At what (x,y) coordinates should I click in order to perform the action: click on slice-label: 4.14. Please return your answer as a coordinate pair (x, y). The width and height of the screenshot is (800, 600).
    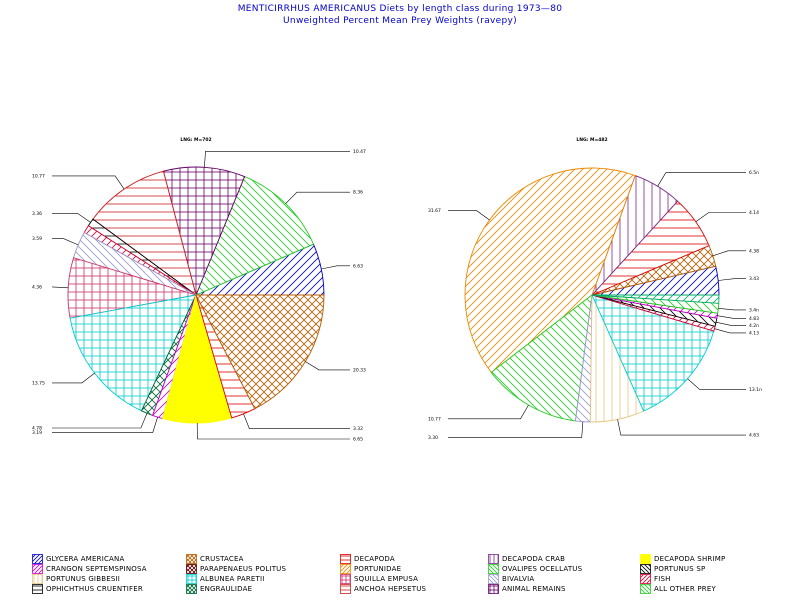
    Looking at the image, I should click on (754, 213).